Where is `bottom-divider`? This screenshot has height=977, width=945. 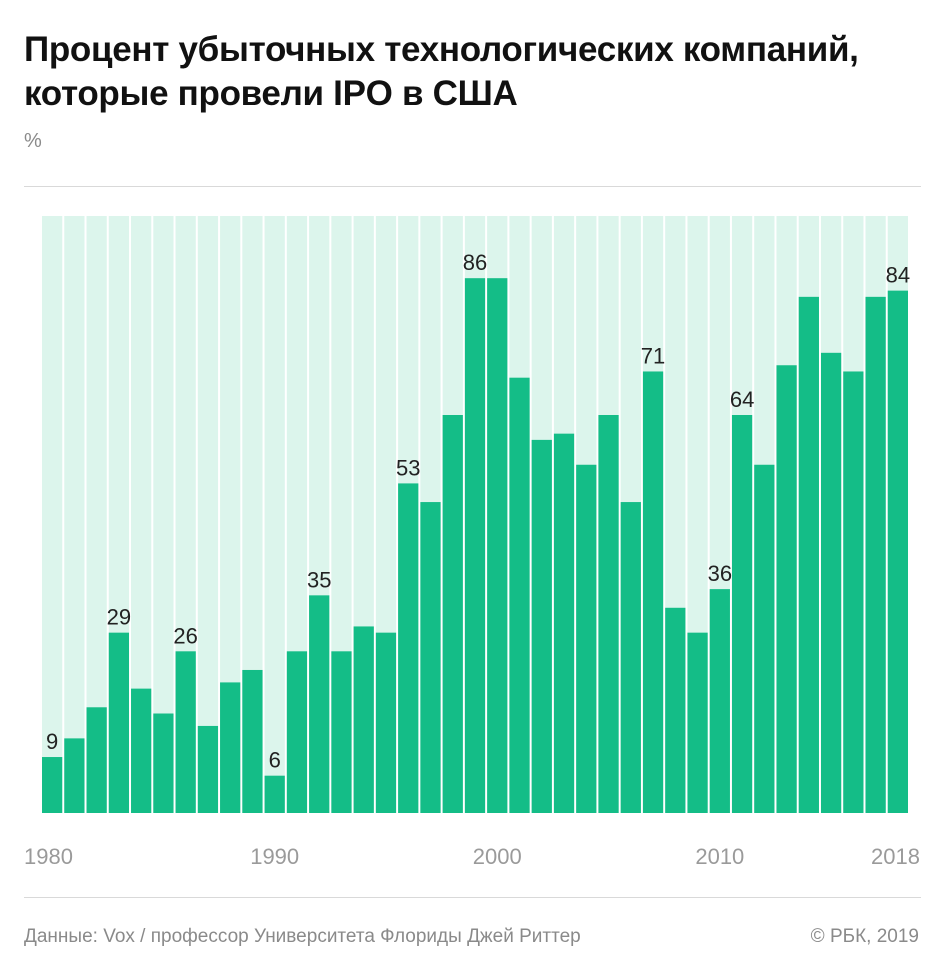 bottom-divider is located at coordinates (472, 897).